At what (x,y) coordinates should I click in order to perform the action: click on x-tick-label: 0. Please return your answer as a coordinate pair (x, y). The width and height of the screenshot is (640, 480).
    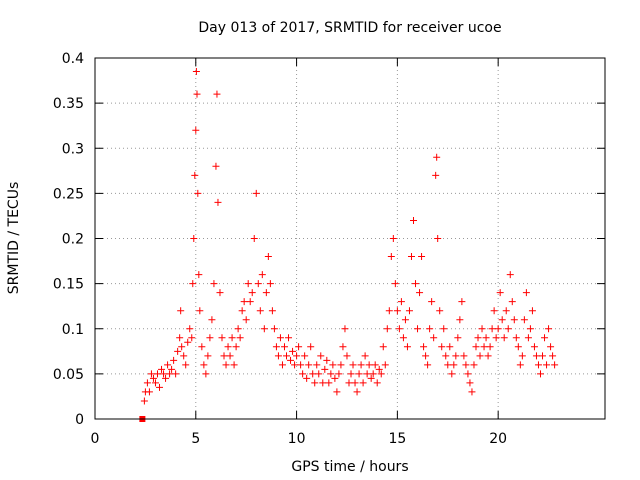
    Looking at the image, I should click on (95, 439).